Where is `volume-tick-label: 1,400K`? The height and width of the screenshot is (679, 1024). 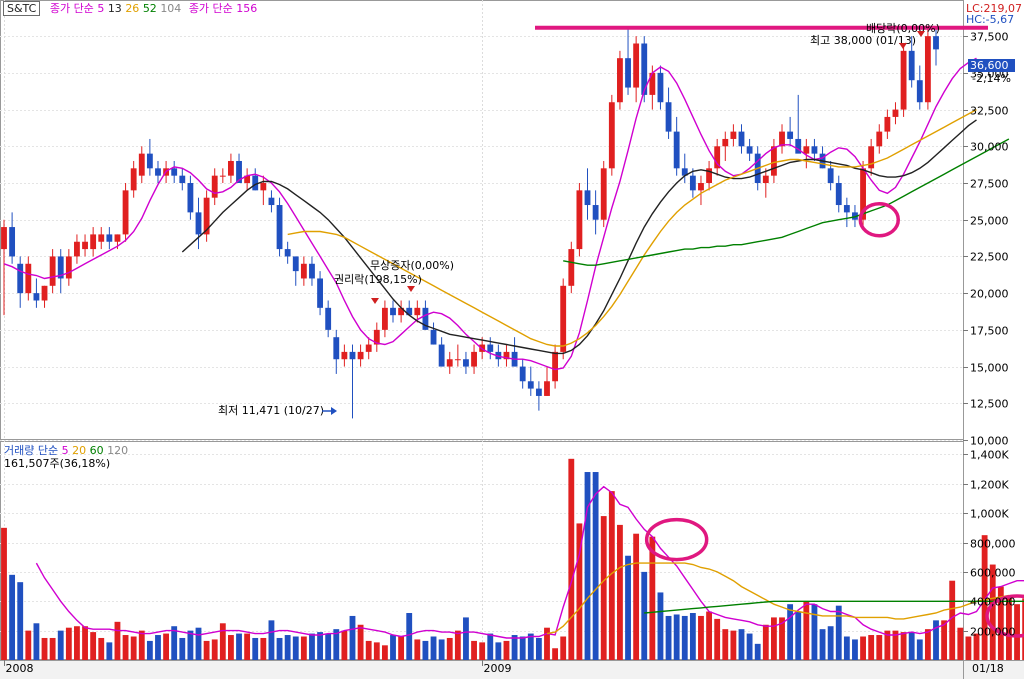 volume-tick-label: 1,400K is located at coordinates (989, 455).